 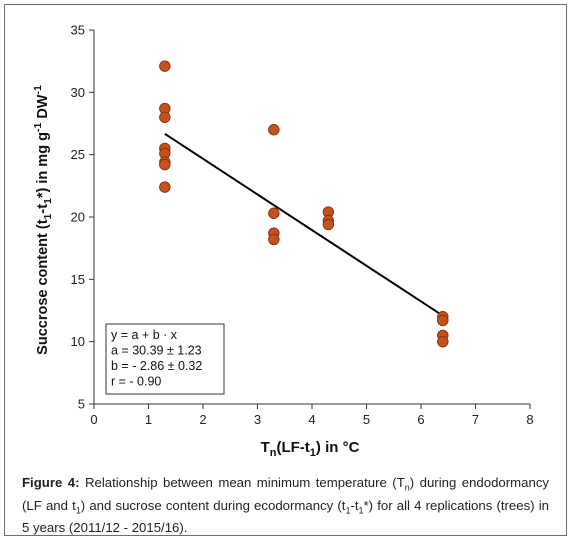 I want to click on y-tick-label: 5, so click(x=81, y=404).